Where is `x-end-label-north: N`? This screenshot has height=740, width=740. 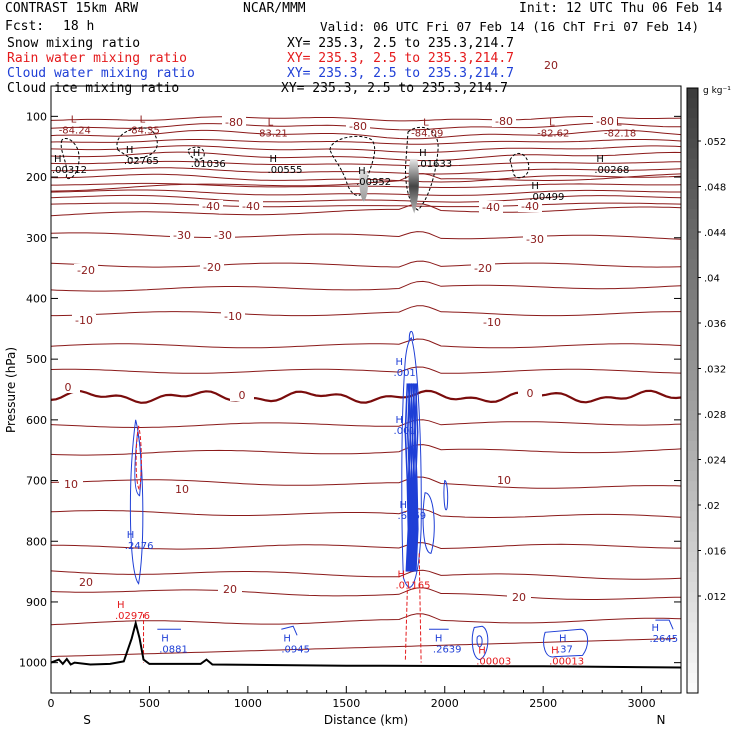 x-end-label-north: N is located at coordinates (661, 720).